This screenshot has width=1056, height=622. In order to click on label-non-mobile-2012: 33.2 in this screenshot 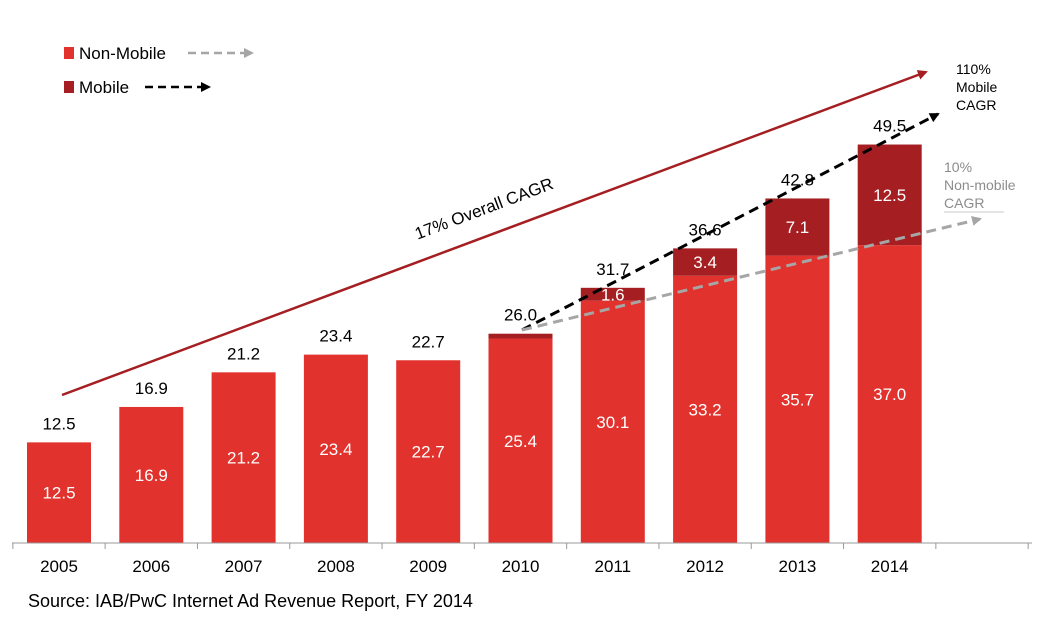, I will do `click(705, 409)`.